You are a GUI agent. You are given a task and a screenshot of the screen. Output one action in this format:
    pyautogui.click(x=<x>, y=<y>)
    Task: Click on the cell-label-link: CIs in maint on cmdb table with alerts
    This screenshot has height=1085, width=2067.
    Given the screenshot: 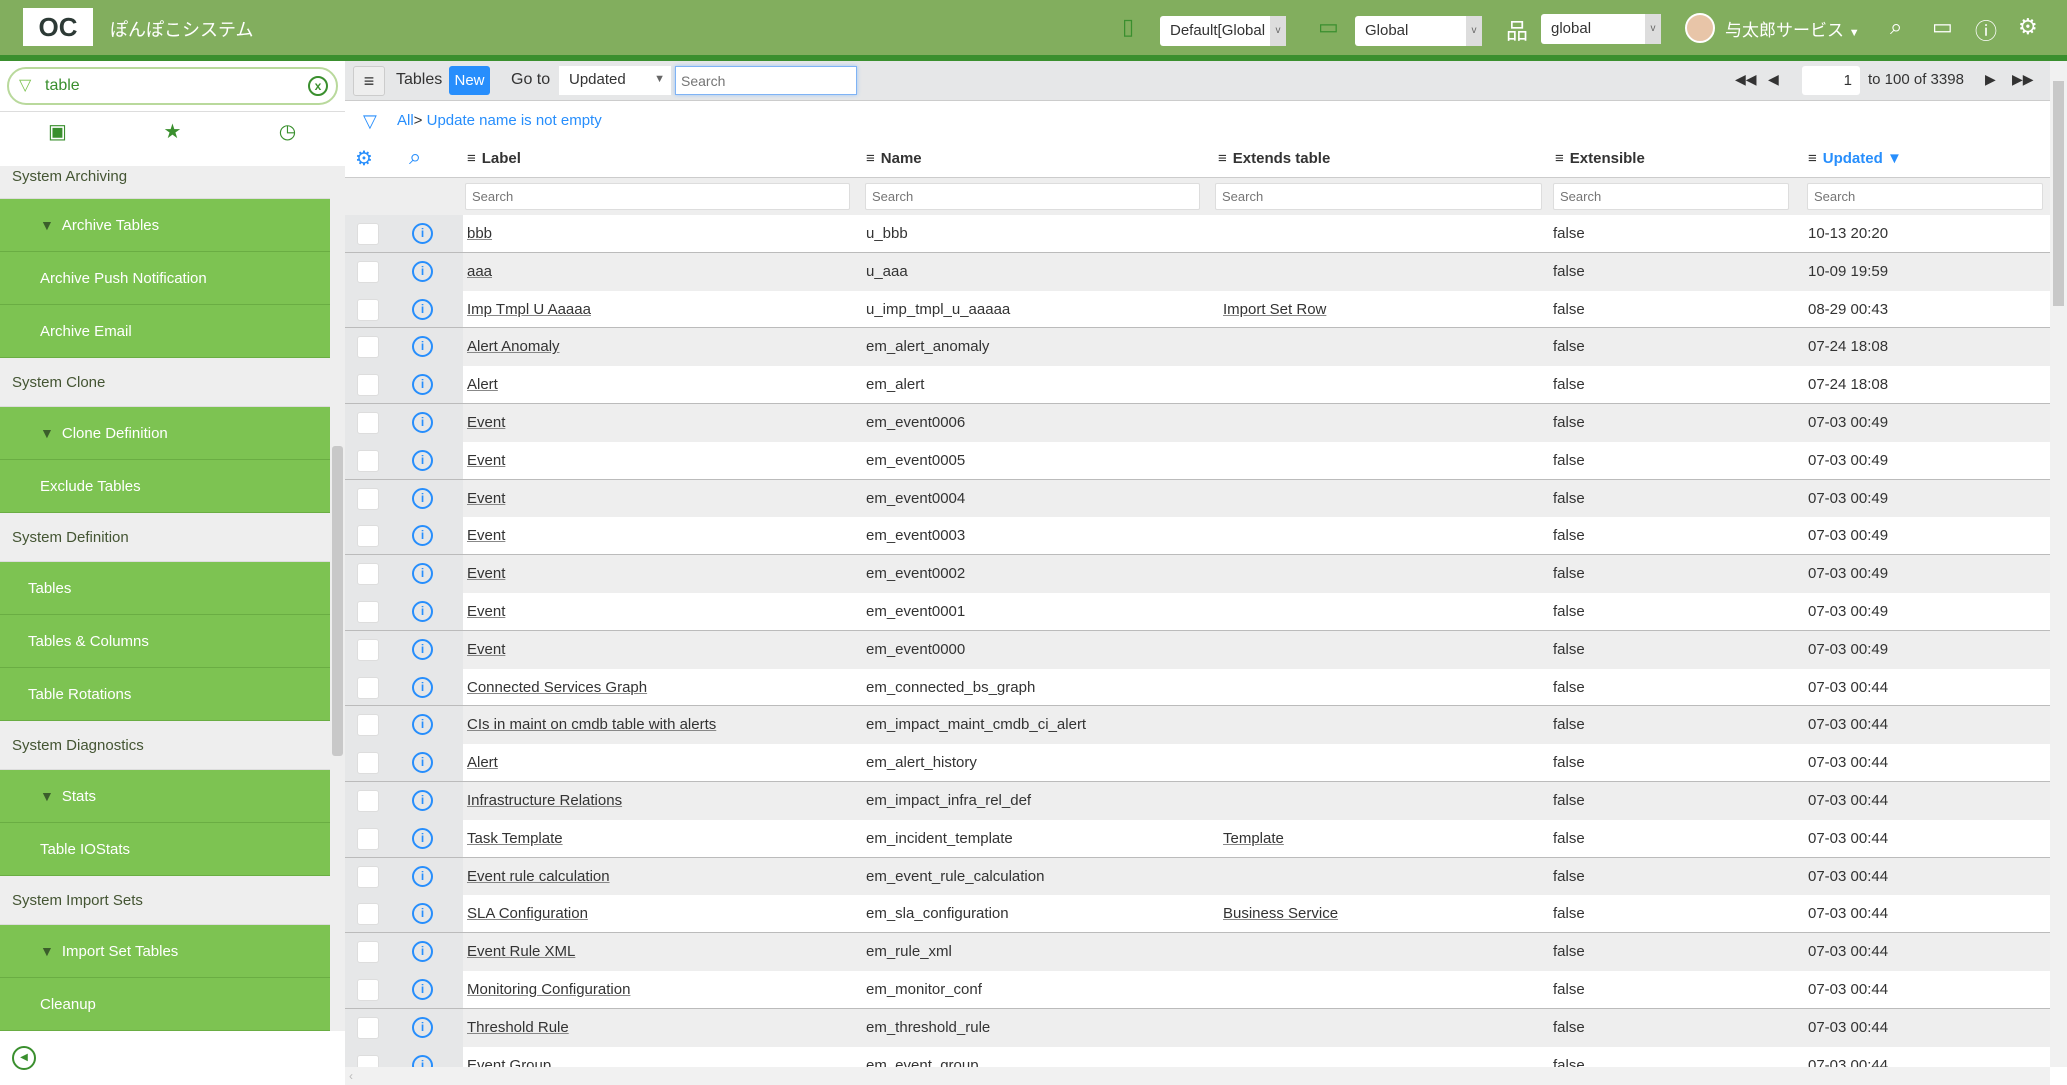 What is the action you would take?
    pyautogui.click(x=591, y=724)
    